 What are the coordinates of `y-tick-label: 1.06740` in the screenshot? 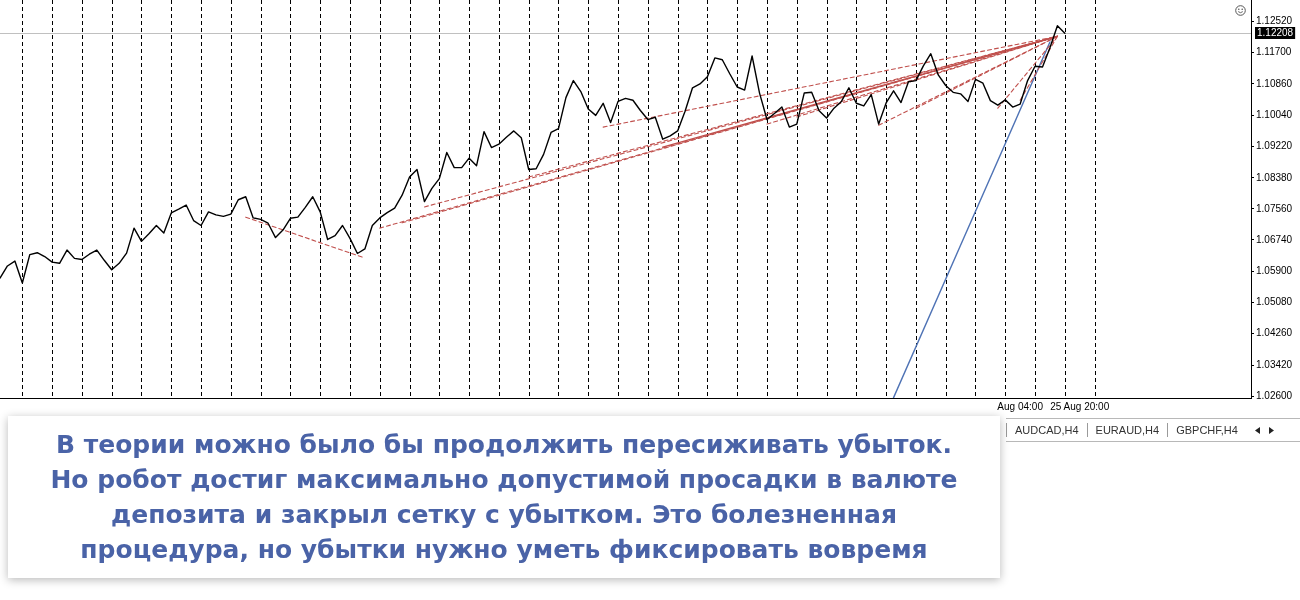 It's located at (1274, 239).